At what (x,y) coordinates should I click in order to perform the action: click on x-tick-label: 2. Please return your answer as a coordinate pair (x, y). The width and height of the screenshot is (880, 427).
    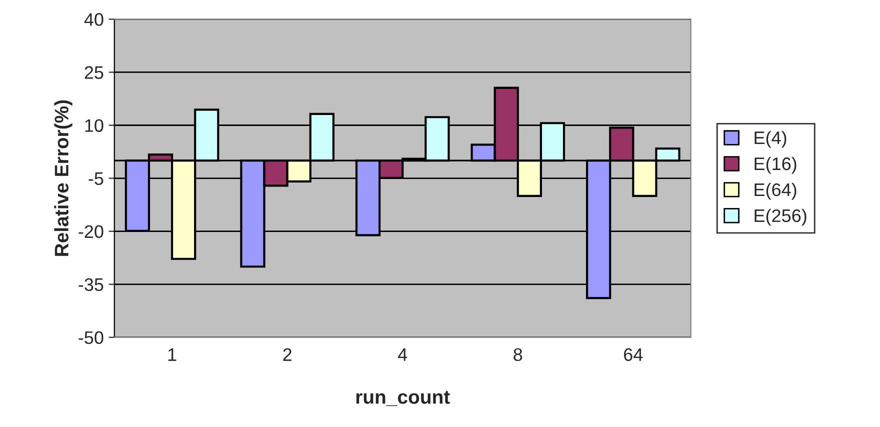
    Looking at the image, I should click on (287, 354).